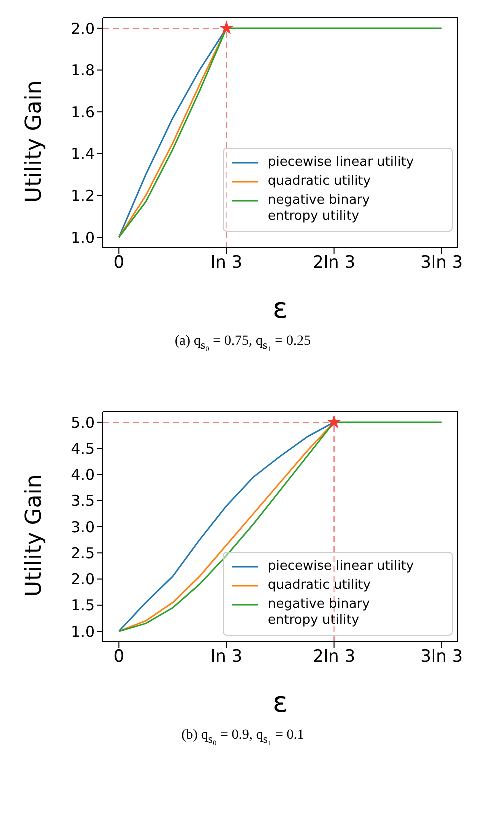 This screenshot has height=817, width=484. Describe the element at coordinates (243, 343) in the screenshot. I see `text: (a) q$_{s₀}$ = 0.75, q$_{s₁}$ = 0.25` at that location.